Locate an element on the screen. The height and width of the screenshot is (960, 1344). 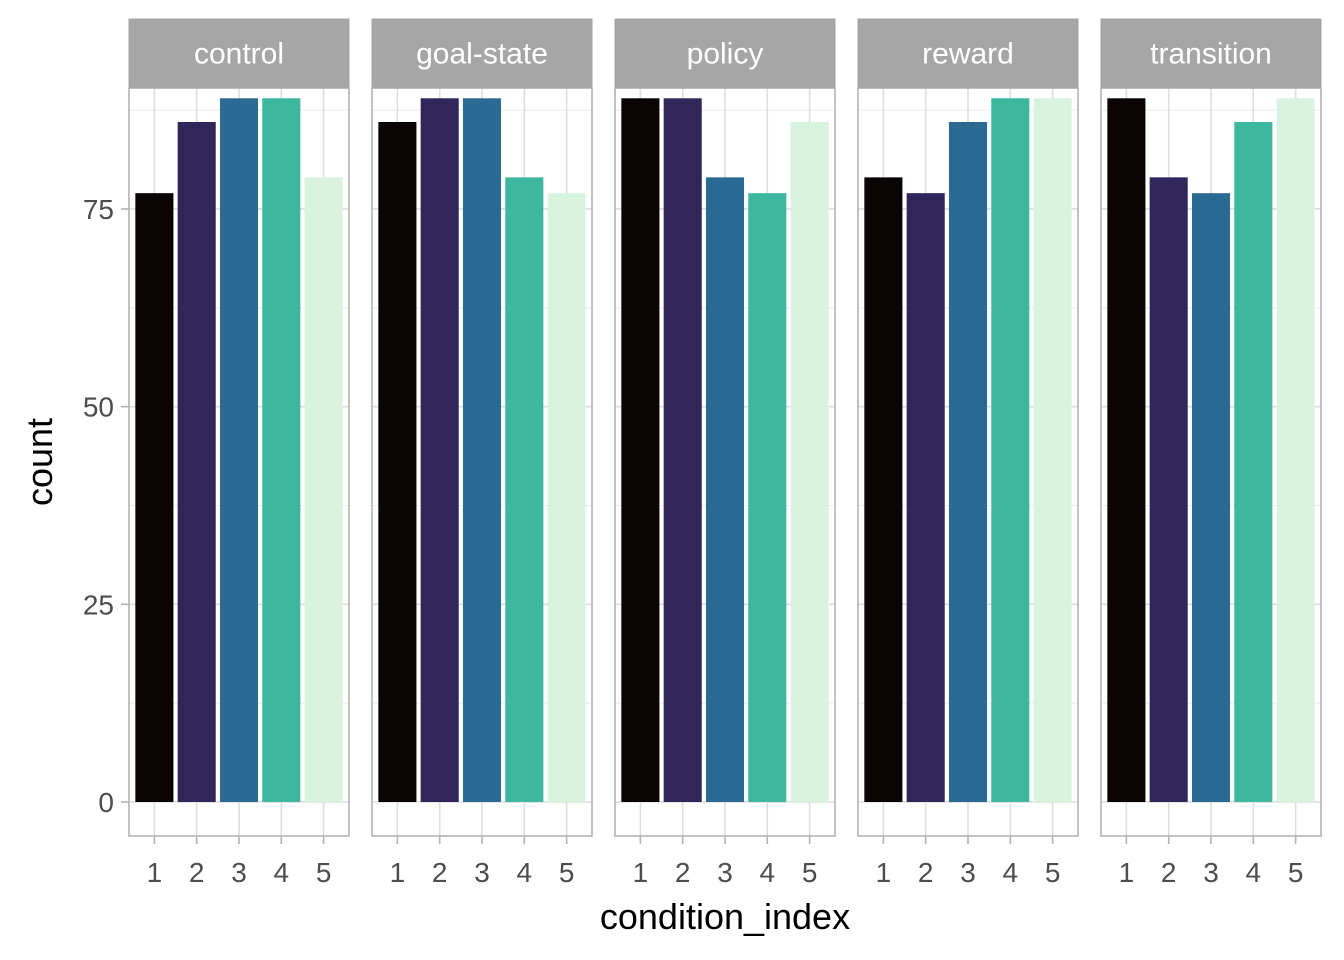
facet-label-transition: transition is located at coordinates (1211, 54).